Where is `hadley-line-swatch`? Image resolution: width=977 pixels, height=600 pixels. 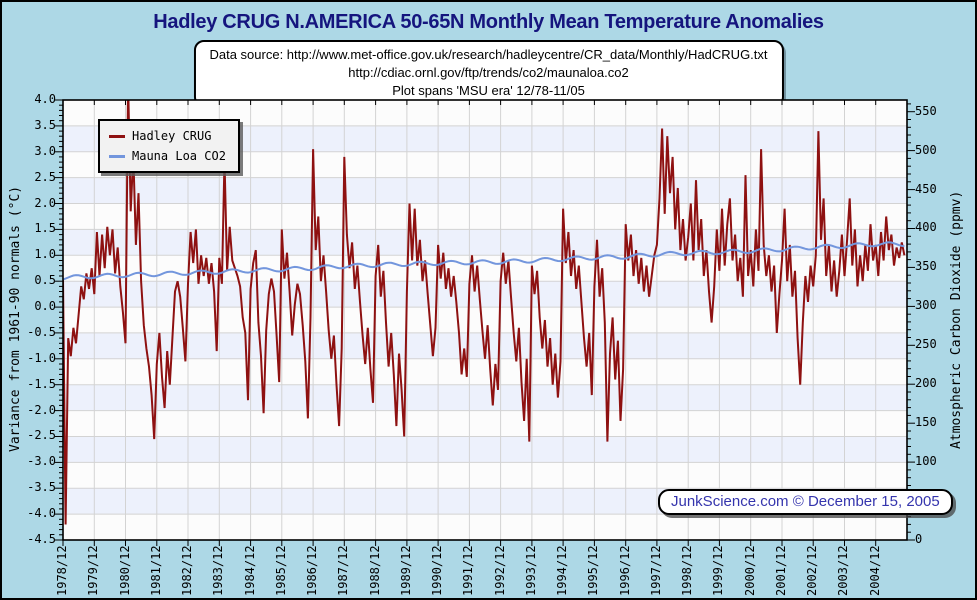 hadley-line-swatch is located at coordinates (117, 136).